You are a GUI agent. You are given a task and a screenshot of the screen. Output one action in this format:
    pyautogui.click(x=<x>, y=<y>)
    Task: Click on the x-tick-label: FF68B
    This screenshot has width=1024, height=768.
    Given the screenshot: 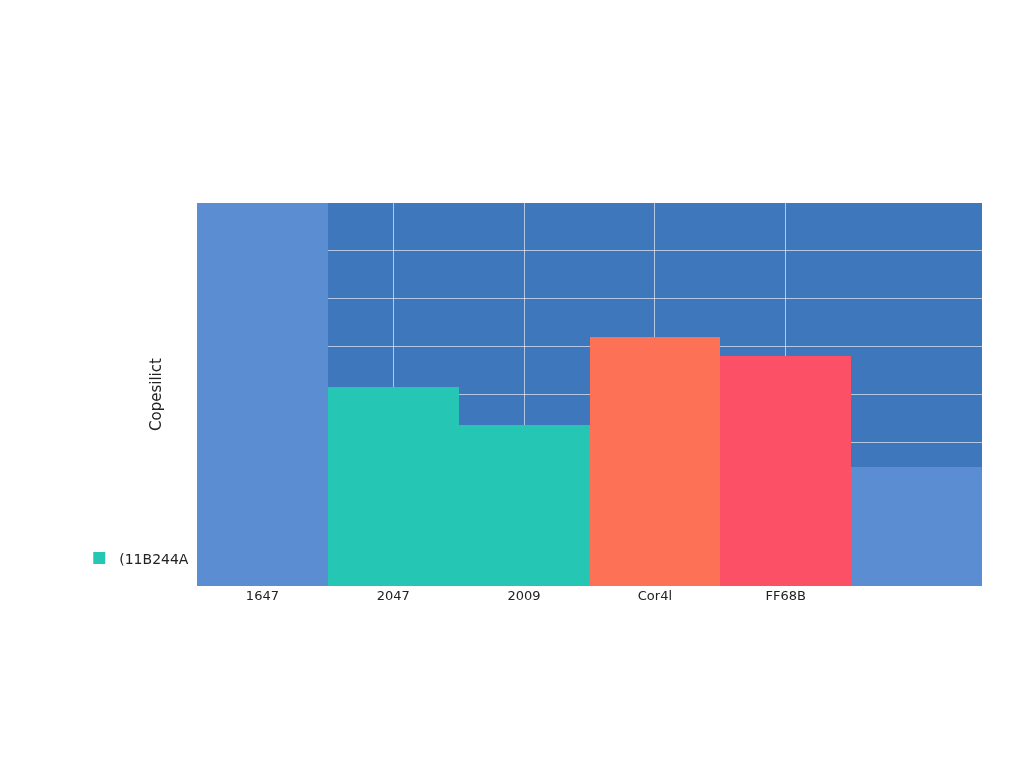 What is the action you would take?
    pyautogui.click(x=785, y=595)
    